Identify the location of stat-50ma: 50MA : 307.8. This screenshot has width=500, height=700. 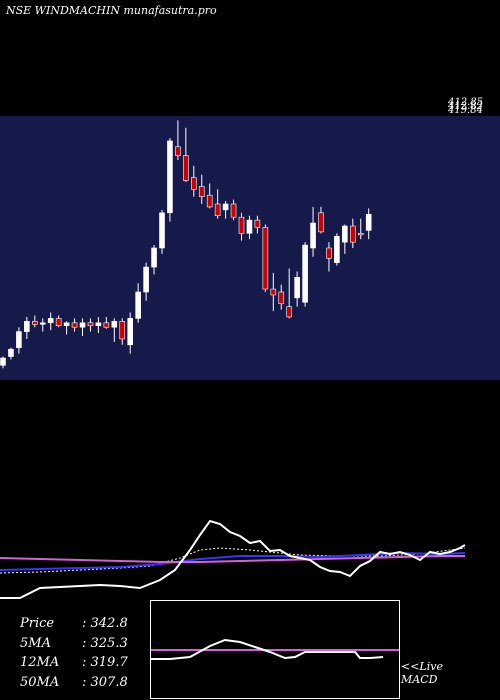
(74, 683).